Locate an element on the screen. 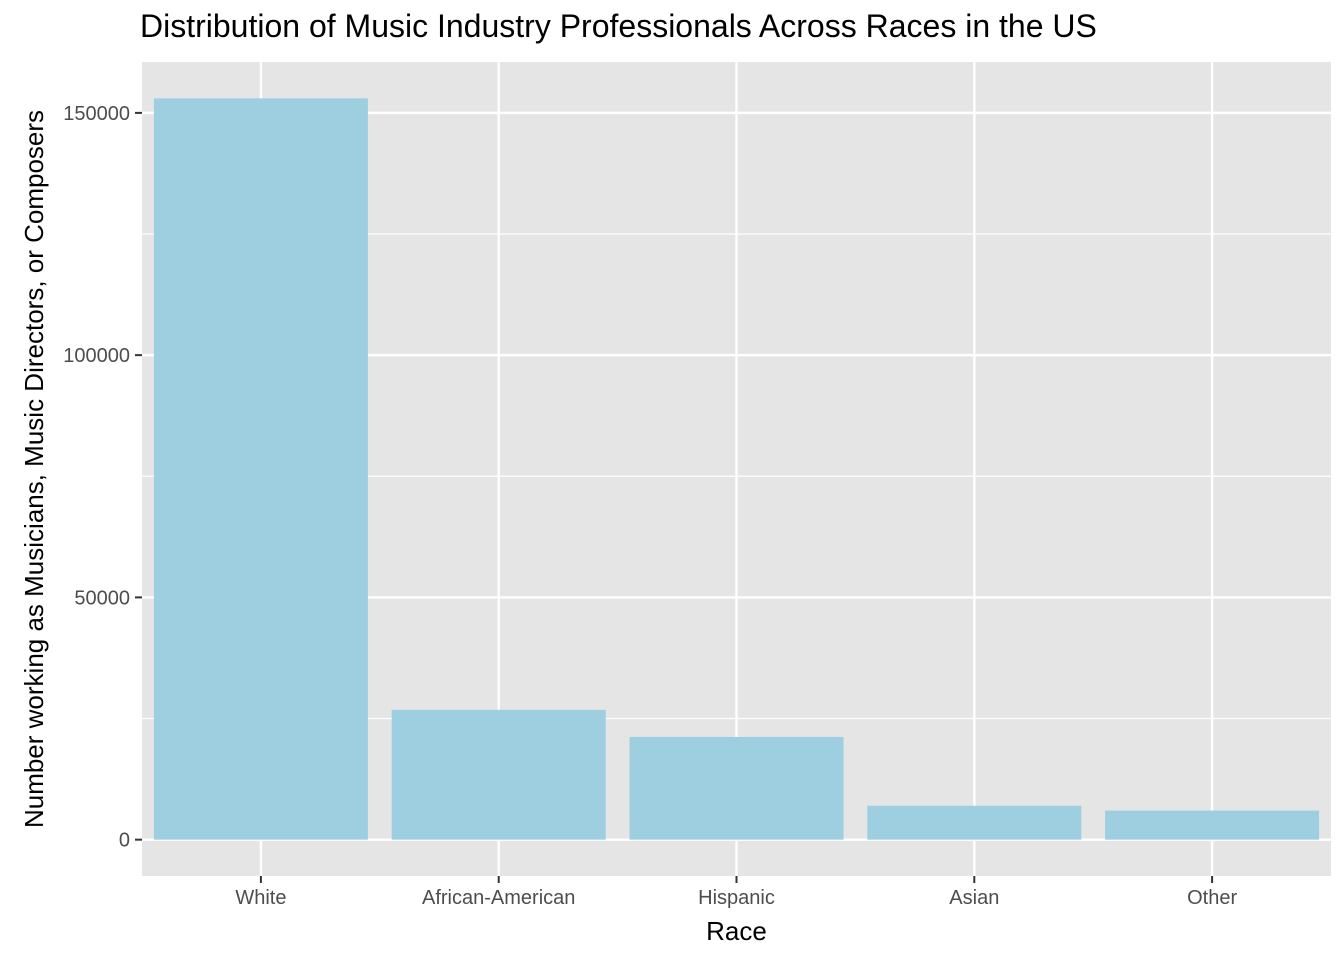  bar-asian is located at coordinates (974, 822).